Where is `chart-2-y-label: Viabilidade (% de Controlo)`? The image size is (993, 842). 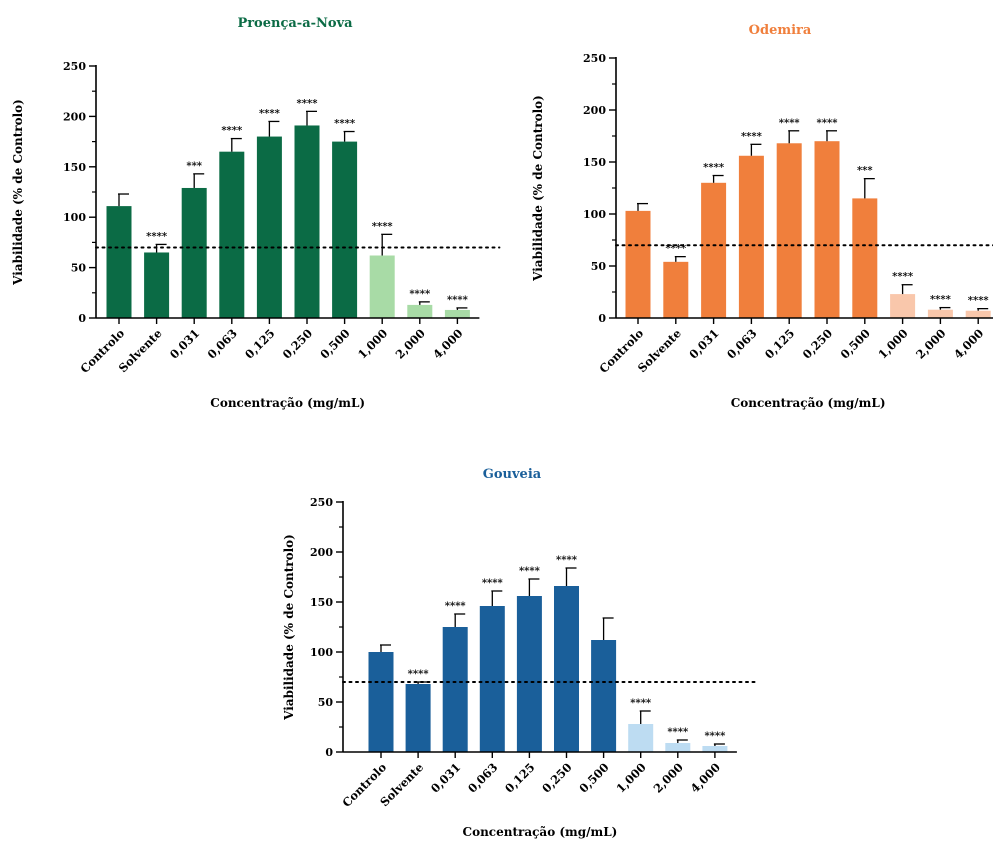 chart-2-y-label: Viabilidade (% de Controlo) is located at coordinates (538, 188).